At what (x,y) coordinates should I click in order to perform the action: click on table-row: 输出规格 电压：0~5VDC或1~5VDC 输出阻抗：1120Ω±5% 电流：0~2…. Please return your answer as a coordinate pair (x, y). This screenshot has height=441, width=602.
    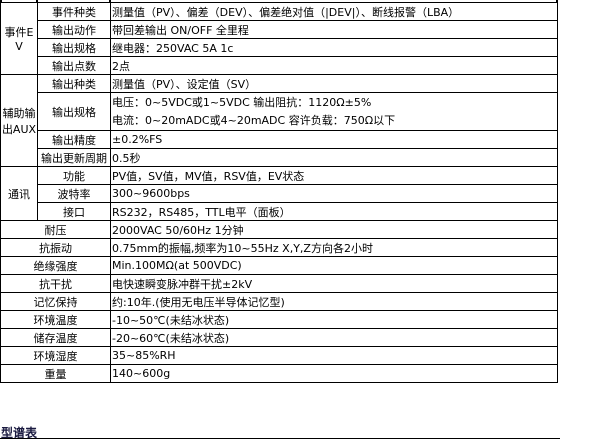
    Looking at the image, I should click on (279, 111).